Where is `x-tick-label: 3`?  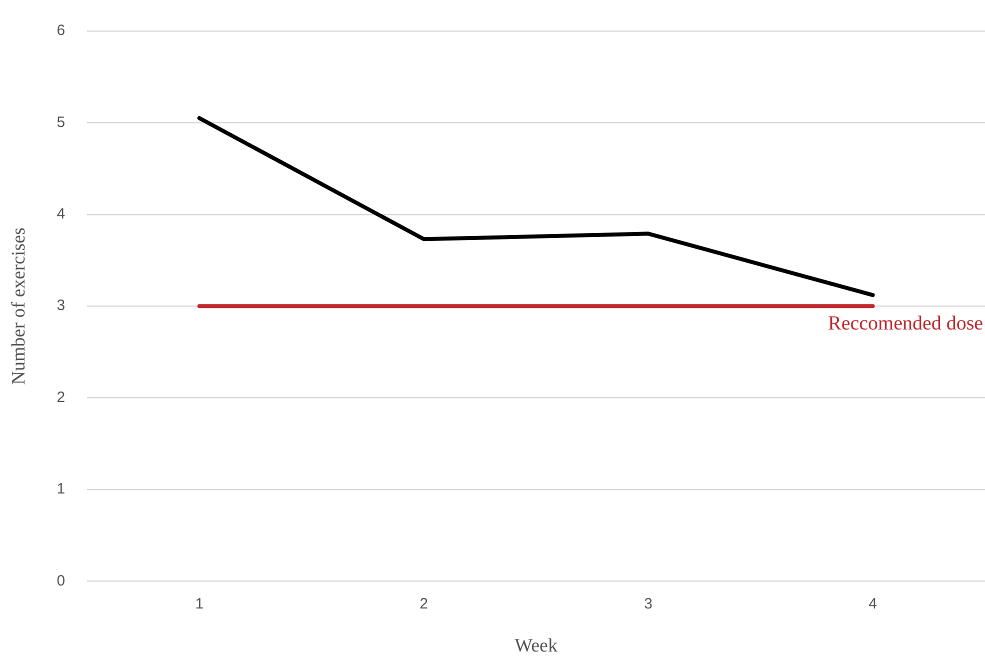
x-tick-label: 3 is located at coordinates (648, 603).